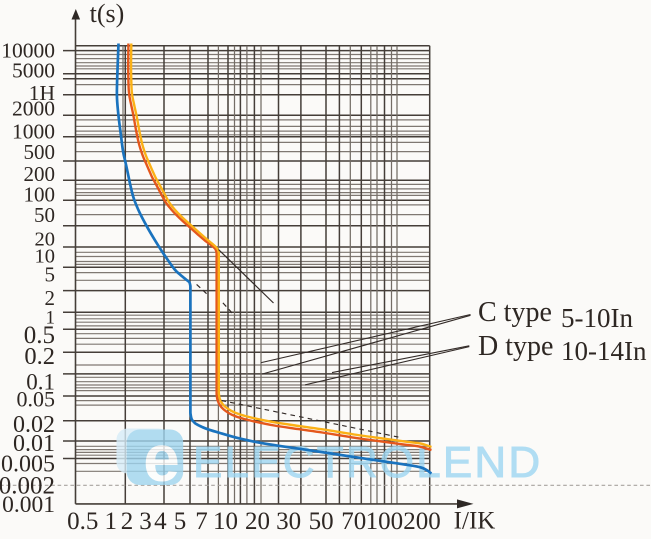 The height and width of the screenshot is (539, 651). I want to click on svg-text: D type, so click(515, 346).